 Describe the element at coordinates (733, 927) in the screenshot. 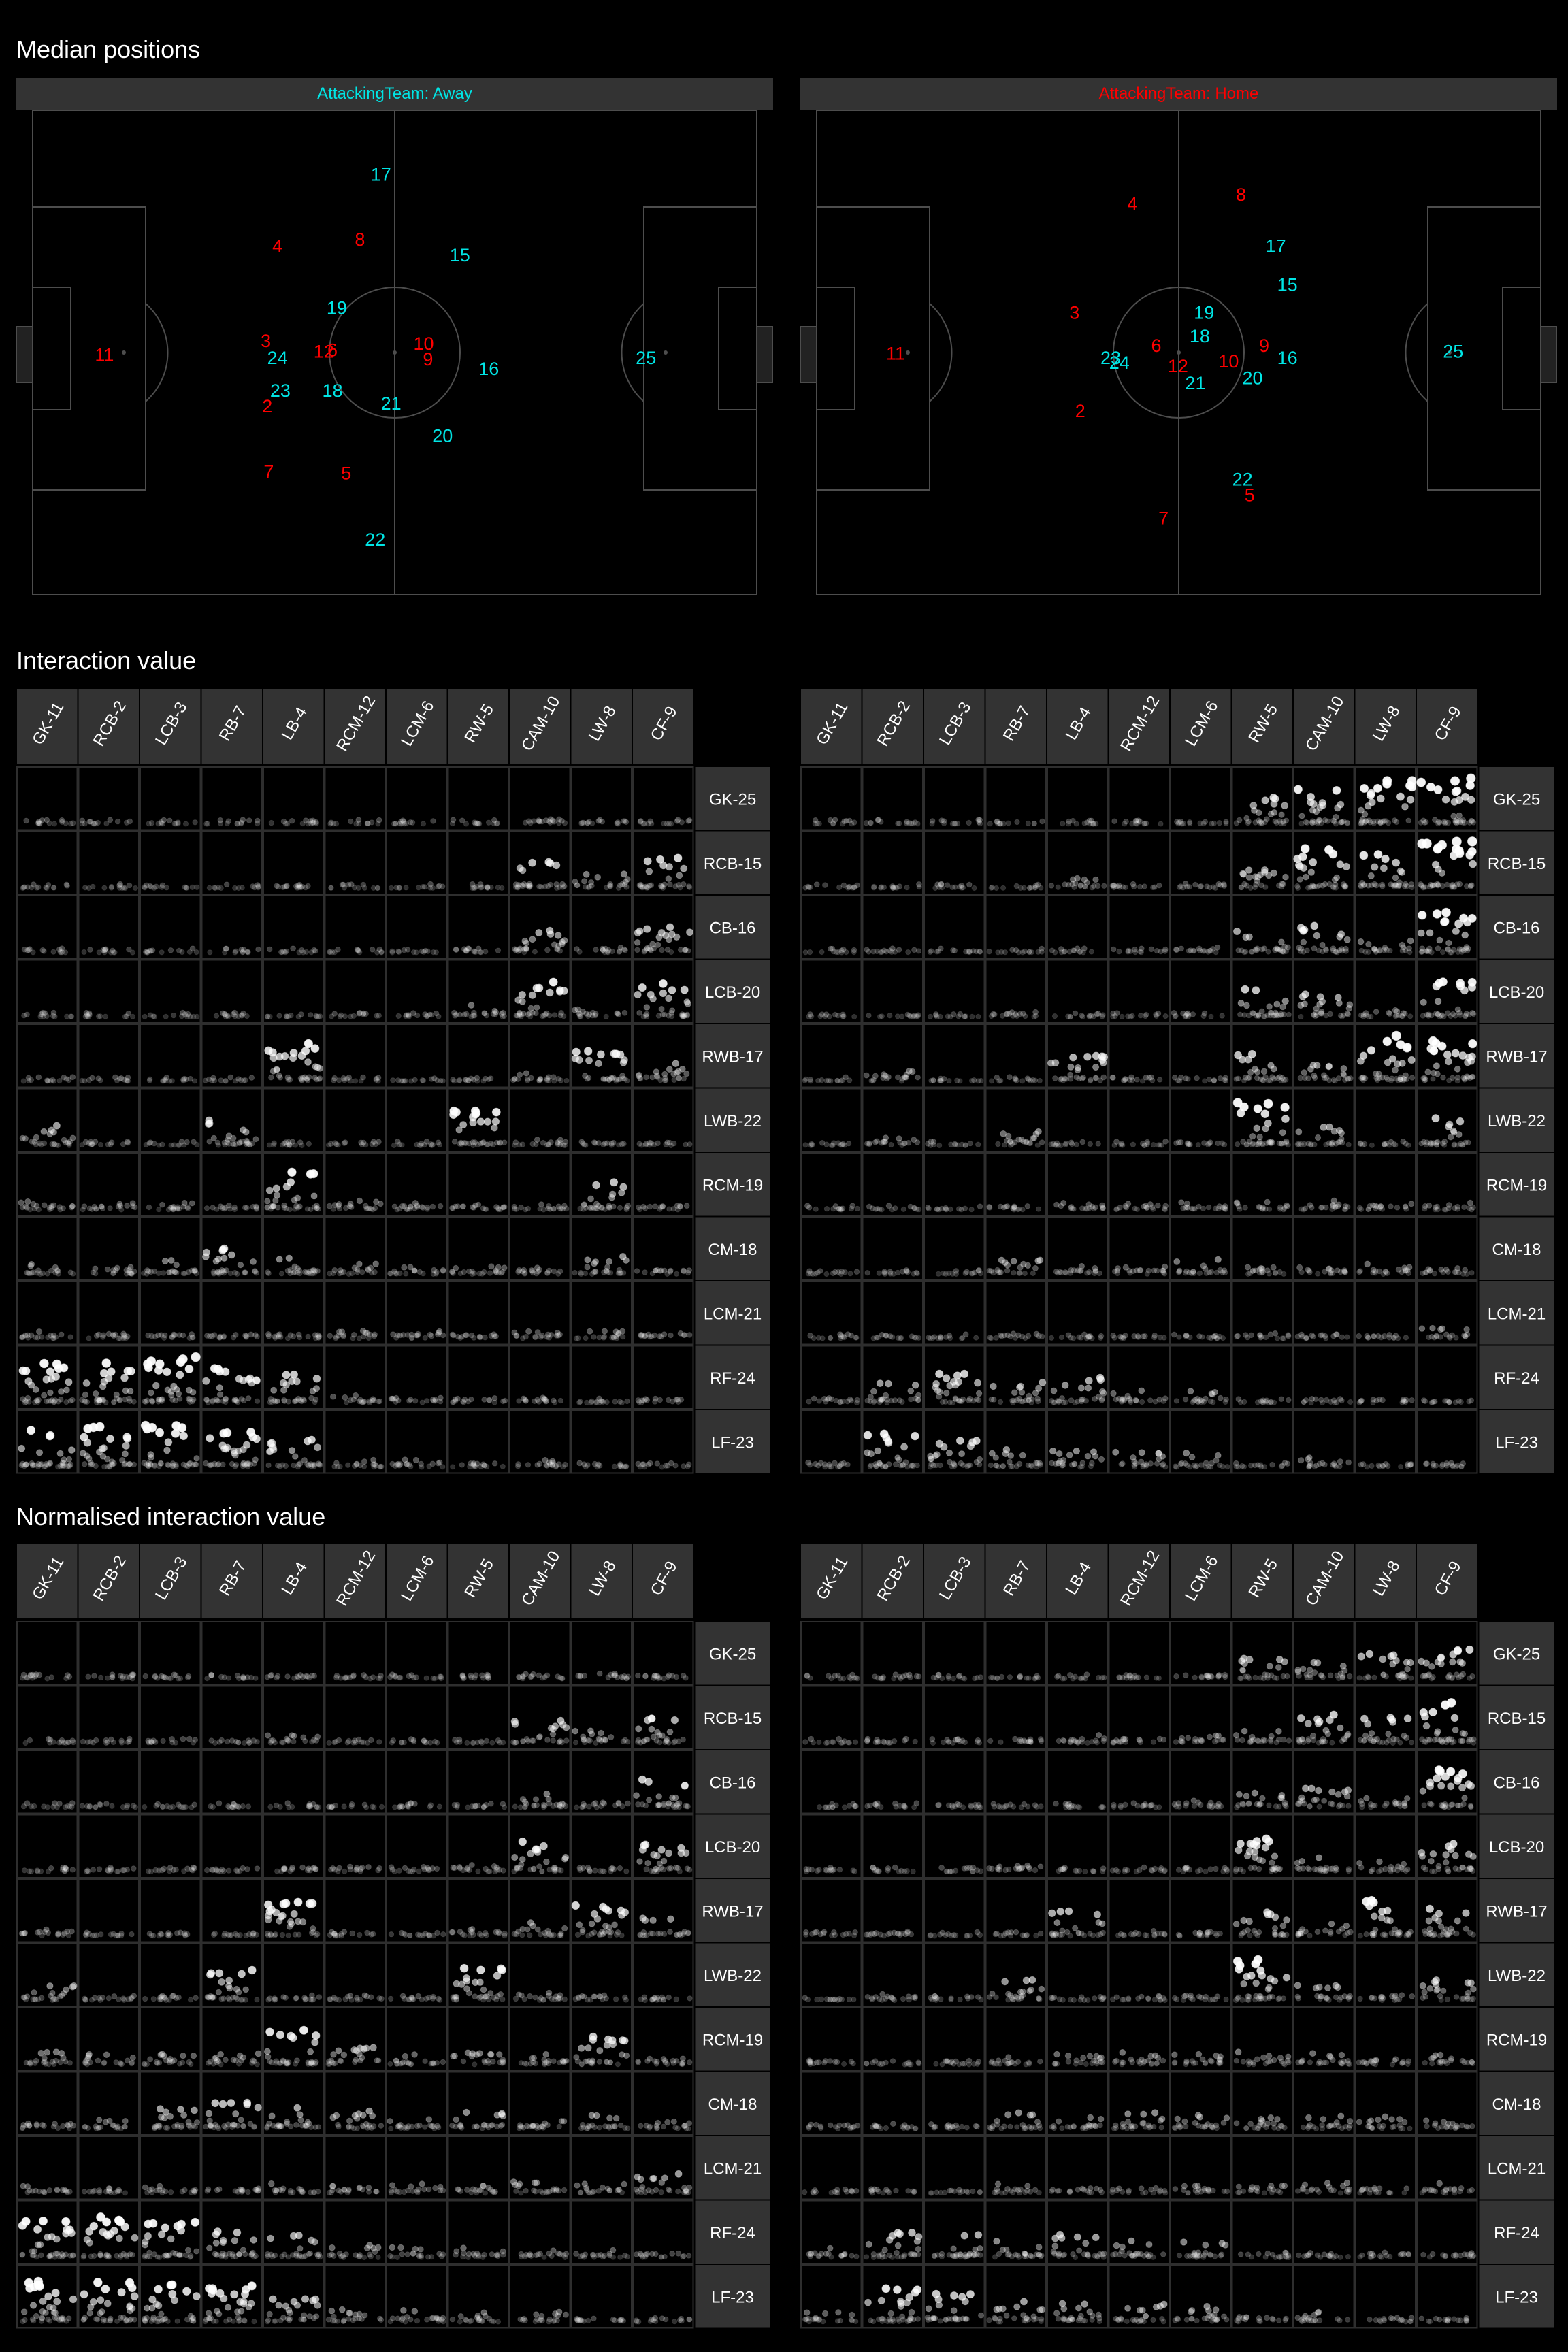

I see `row-header: CB-16` at that location.